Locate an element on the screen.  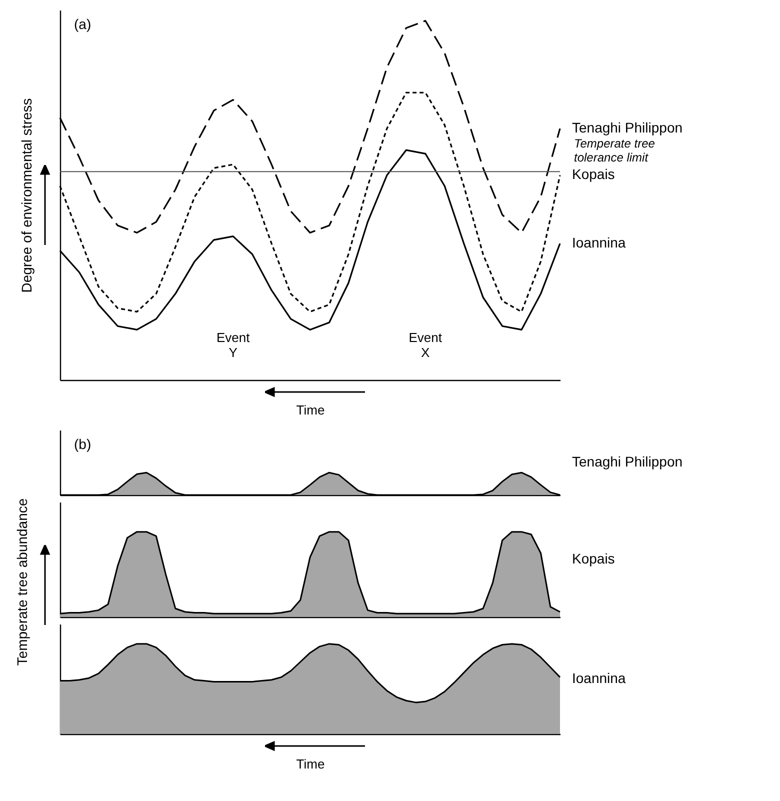
text: (b) is located at coordinates (83, 444).